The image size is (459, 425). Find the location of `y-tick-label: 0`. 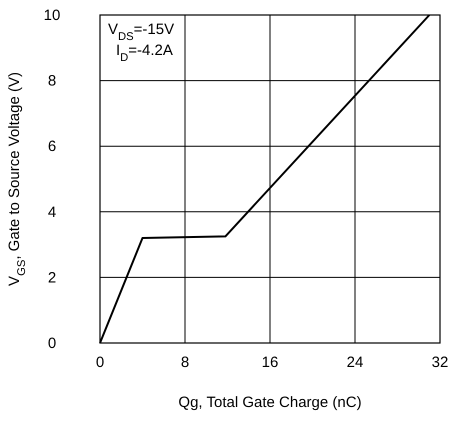

y-tick-label: 0 is located at coordinates (52, 343).